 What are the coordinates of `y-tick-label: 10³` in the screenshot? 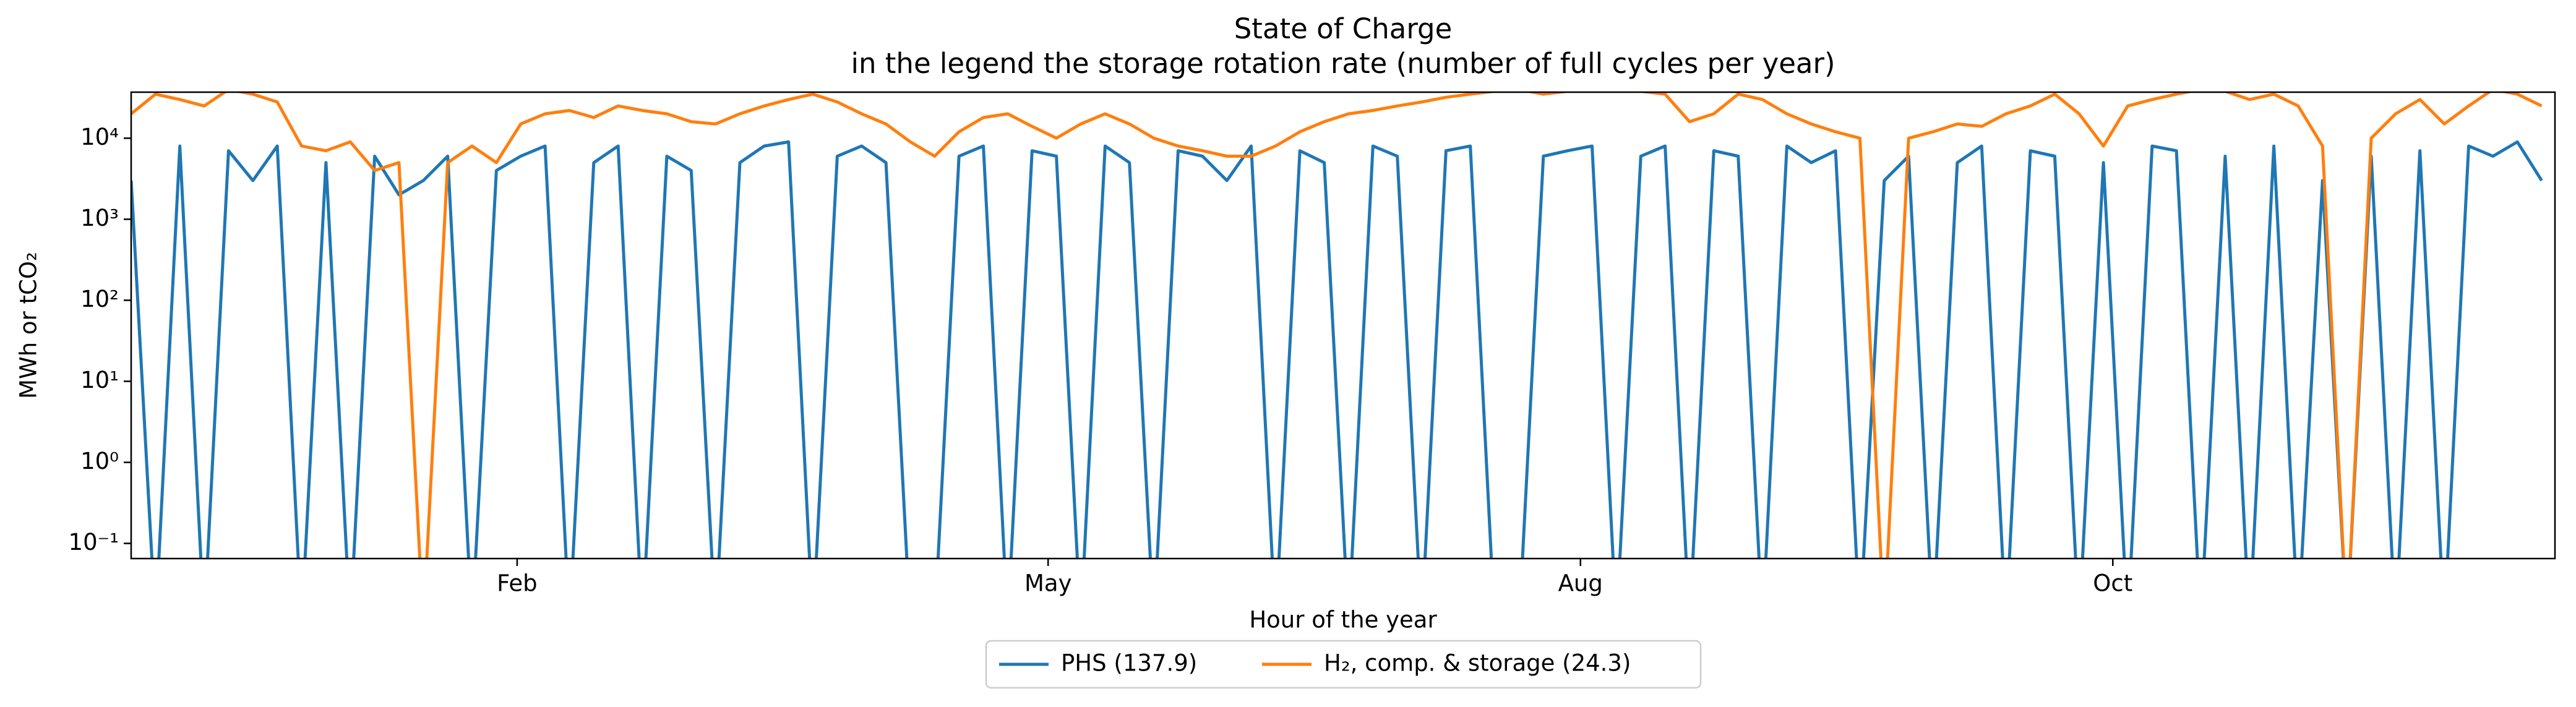 It's located at (99, 218).